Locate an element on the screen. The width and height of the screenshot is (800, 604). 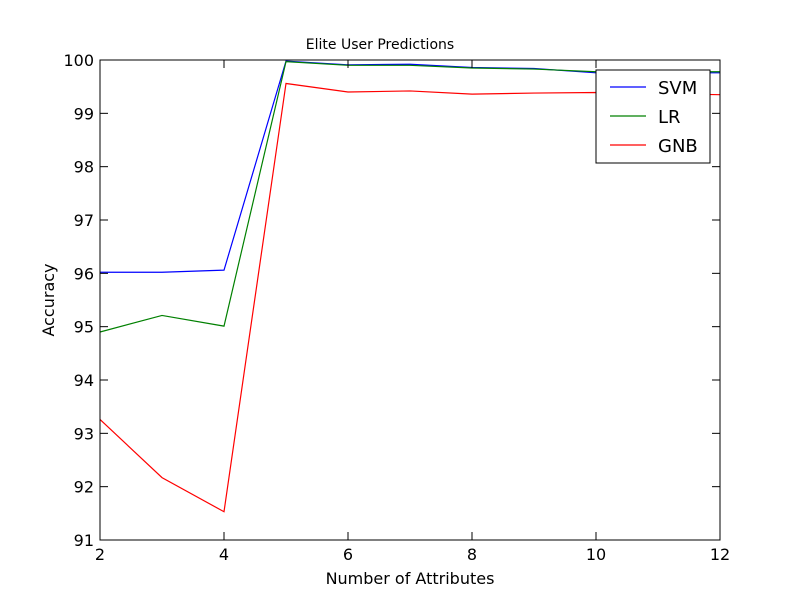
y-tick-label: 99 is located at coordinates (84, 113).